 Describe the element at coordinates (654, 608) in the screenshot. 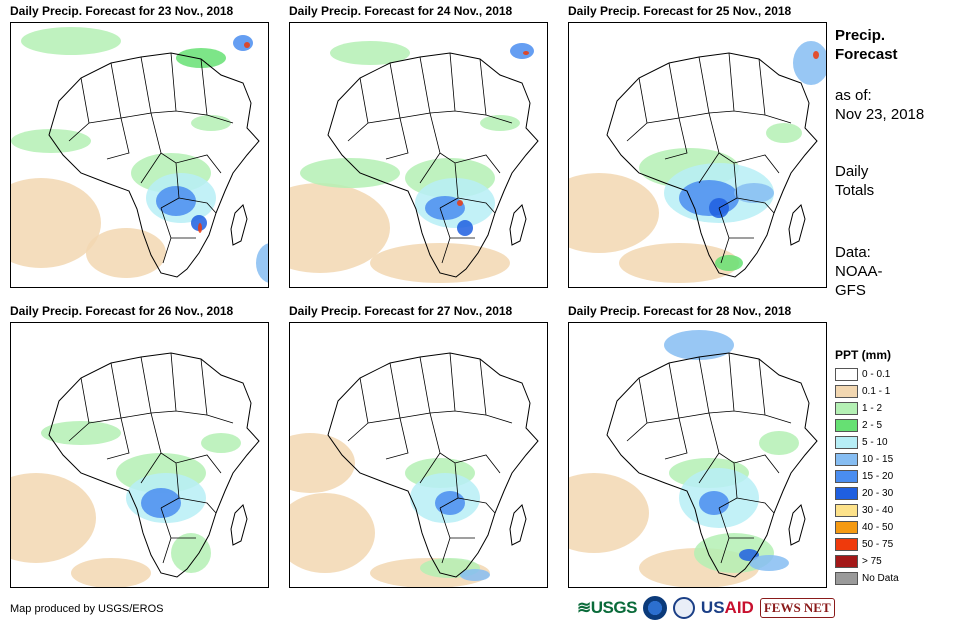

I see `noaa-logo` at that location.